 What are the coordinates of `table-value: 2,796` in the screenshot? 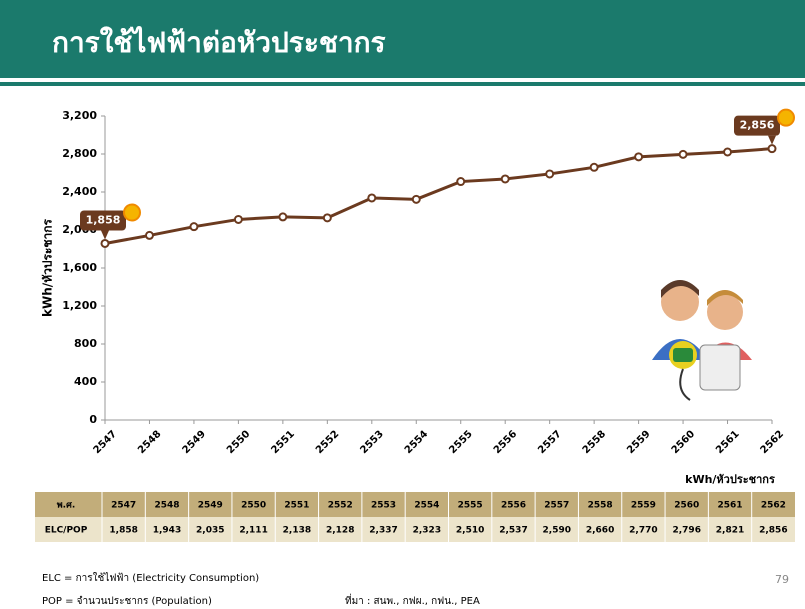 It's located at (686, 531).